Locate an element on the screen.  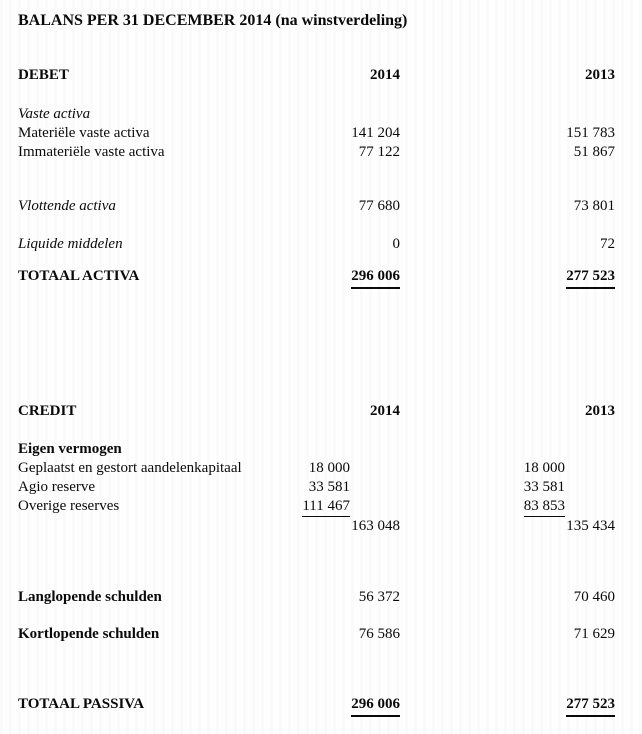
value-2014: 33 581 is located at coordinates (329, 487).